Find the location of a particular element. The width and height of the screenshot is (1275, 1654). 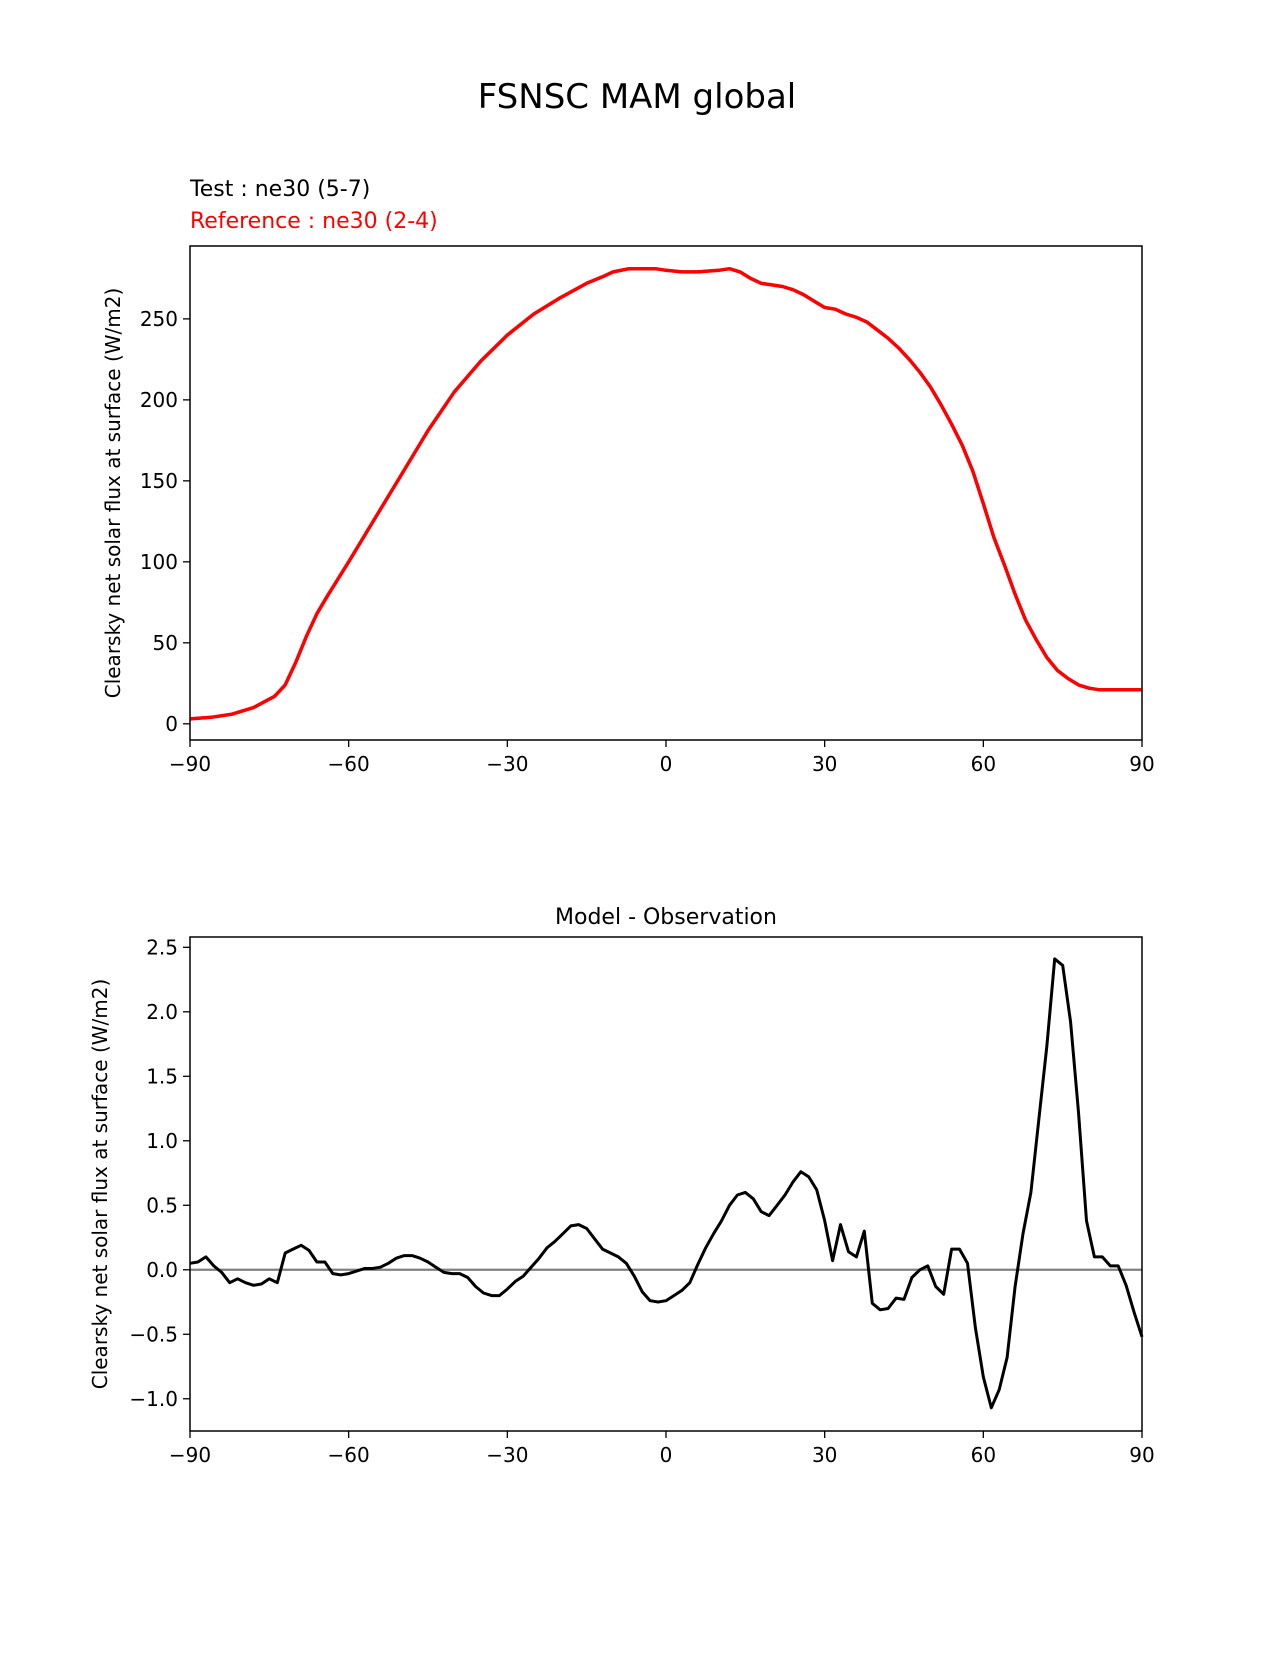

y-tick-label: 0 is located at coordinates (171, 724).